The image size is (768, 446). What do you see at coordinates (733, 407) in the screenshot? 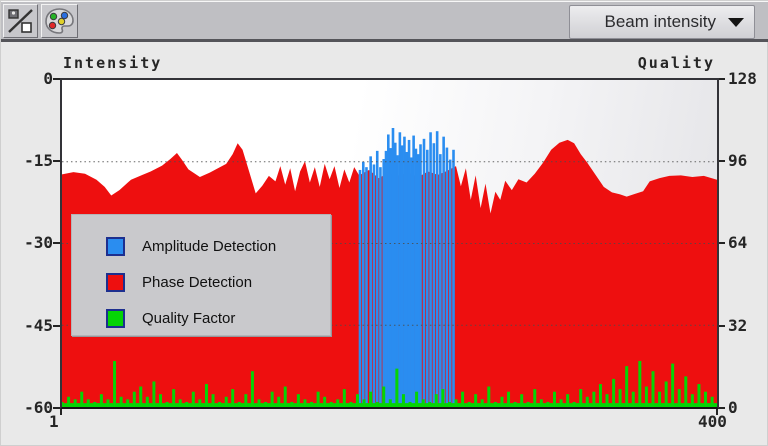
I see `y-right-tick-0: 0` at bounding box center [733, 407].